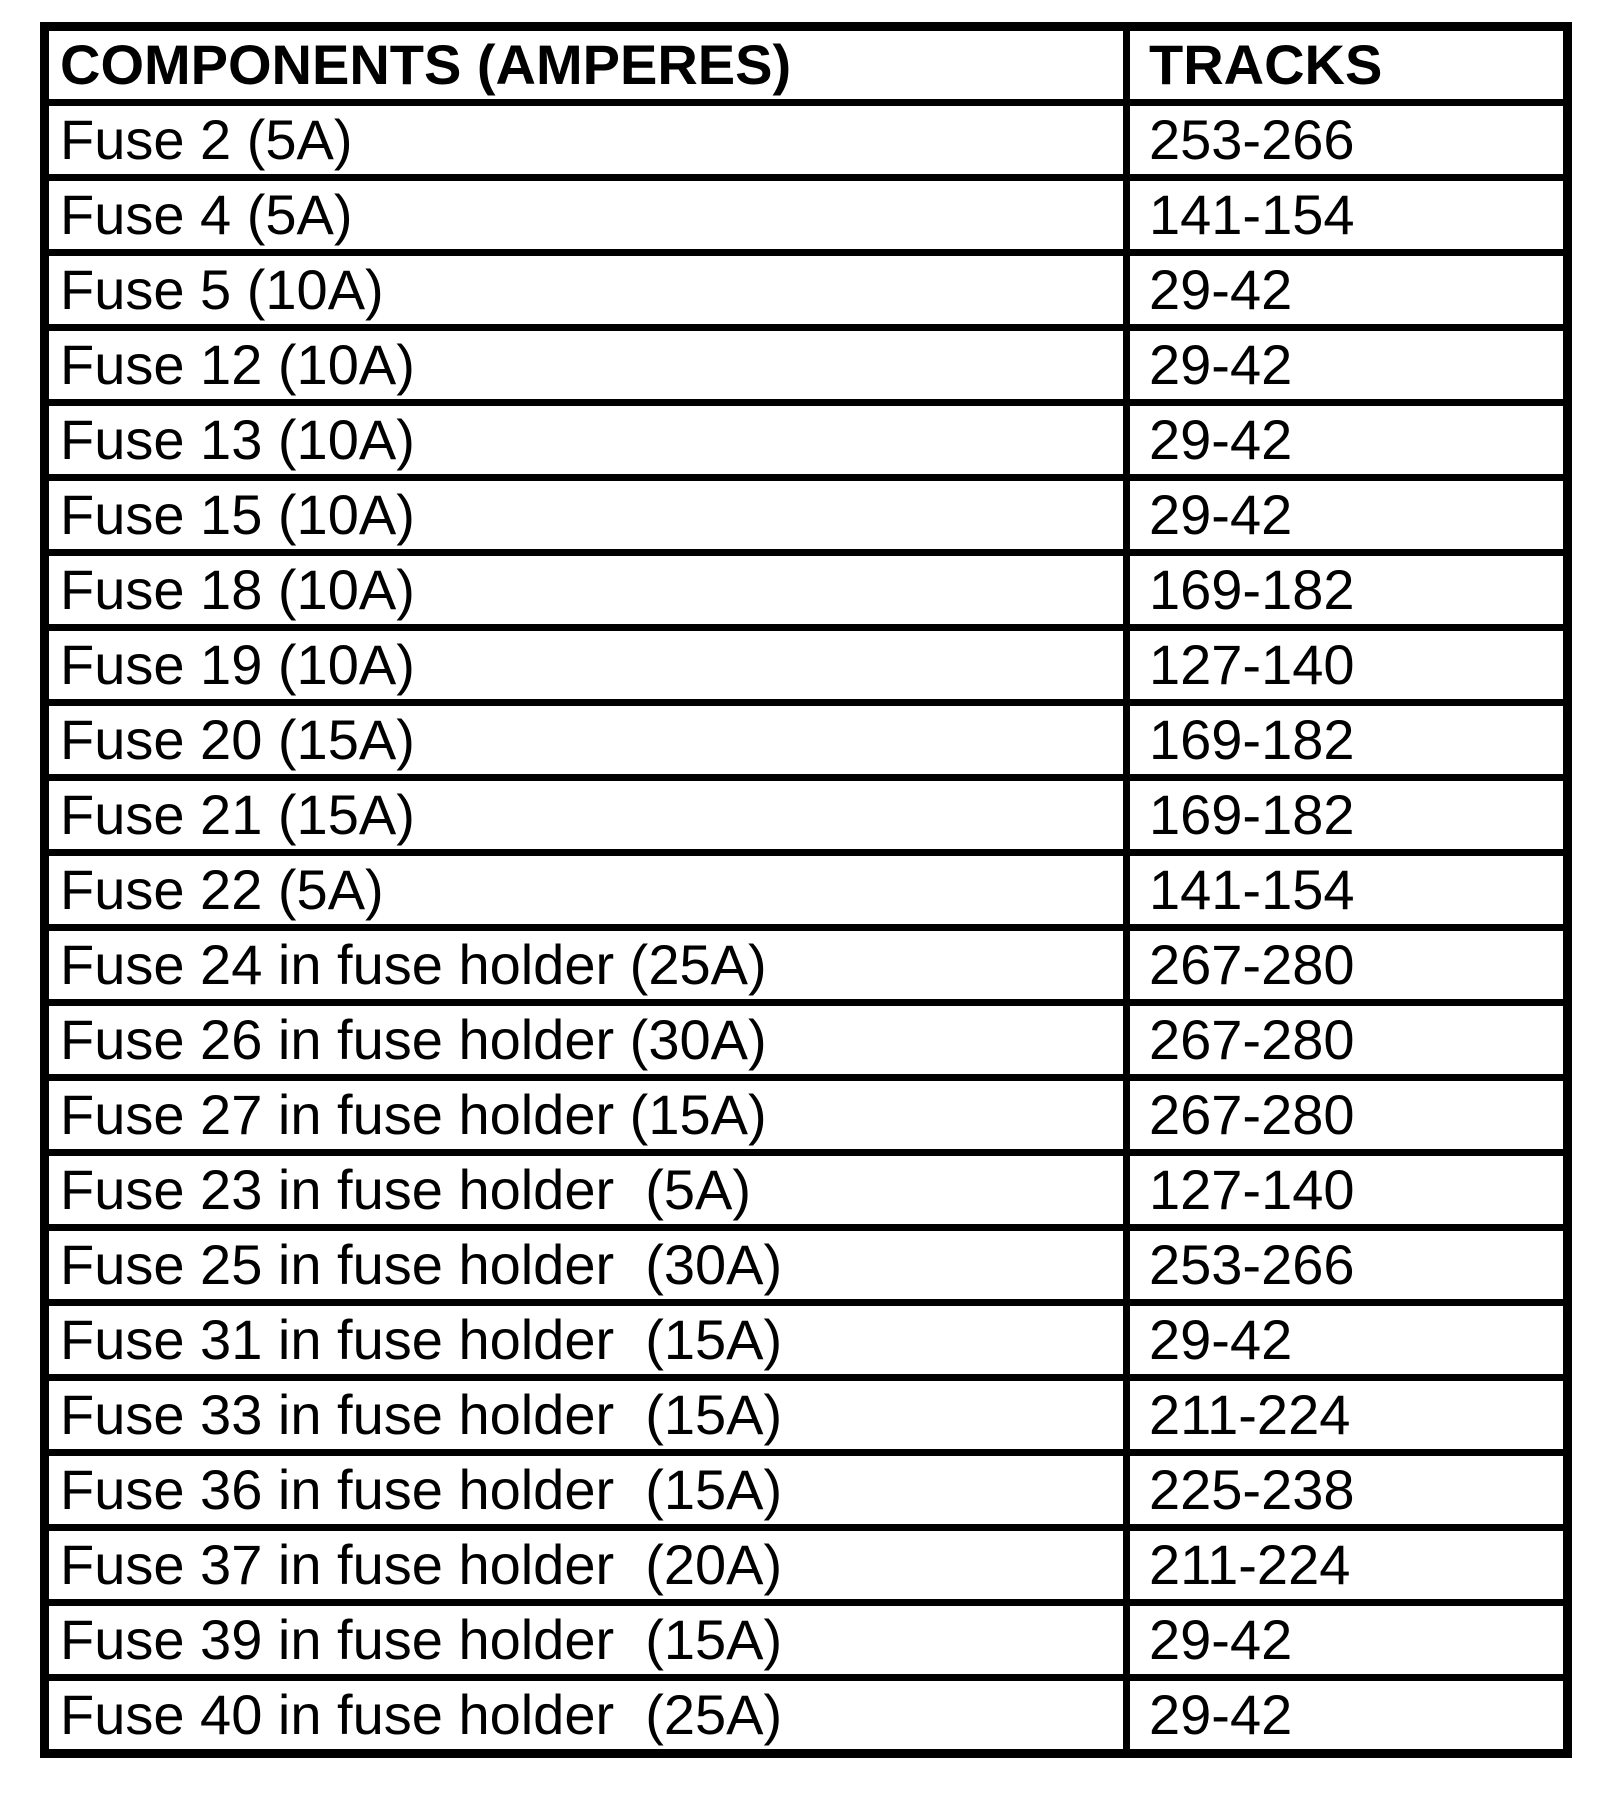  Describe the element at coordinates (585, 365) in the screenshot. I see `component-cell: Fuse 12 (10A)` at that location.